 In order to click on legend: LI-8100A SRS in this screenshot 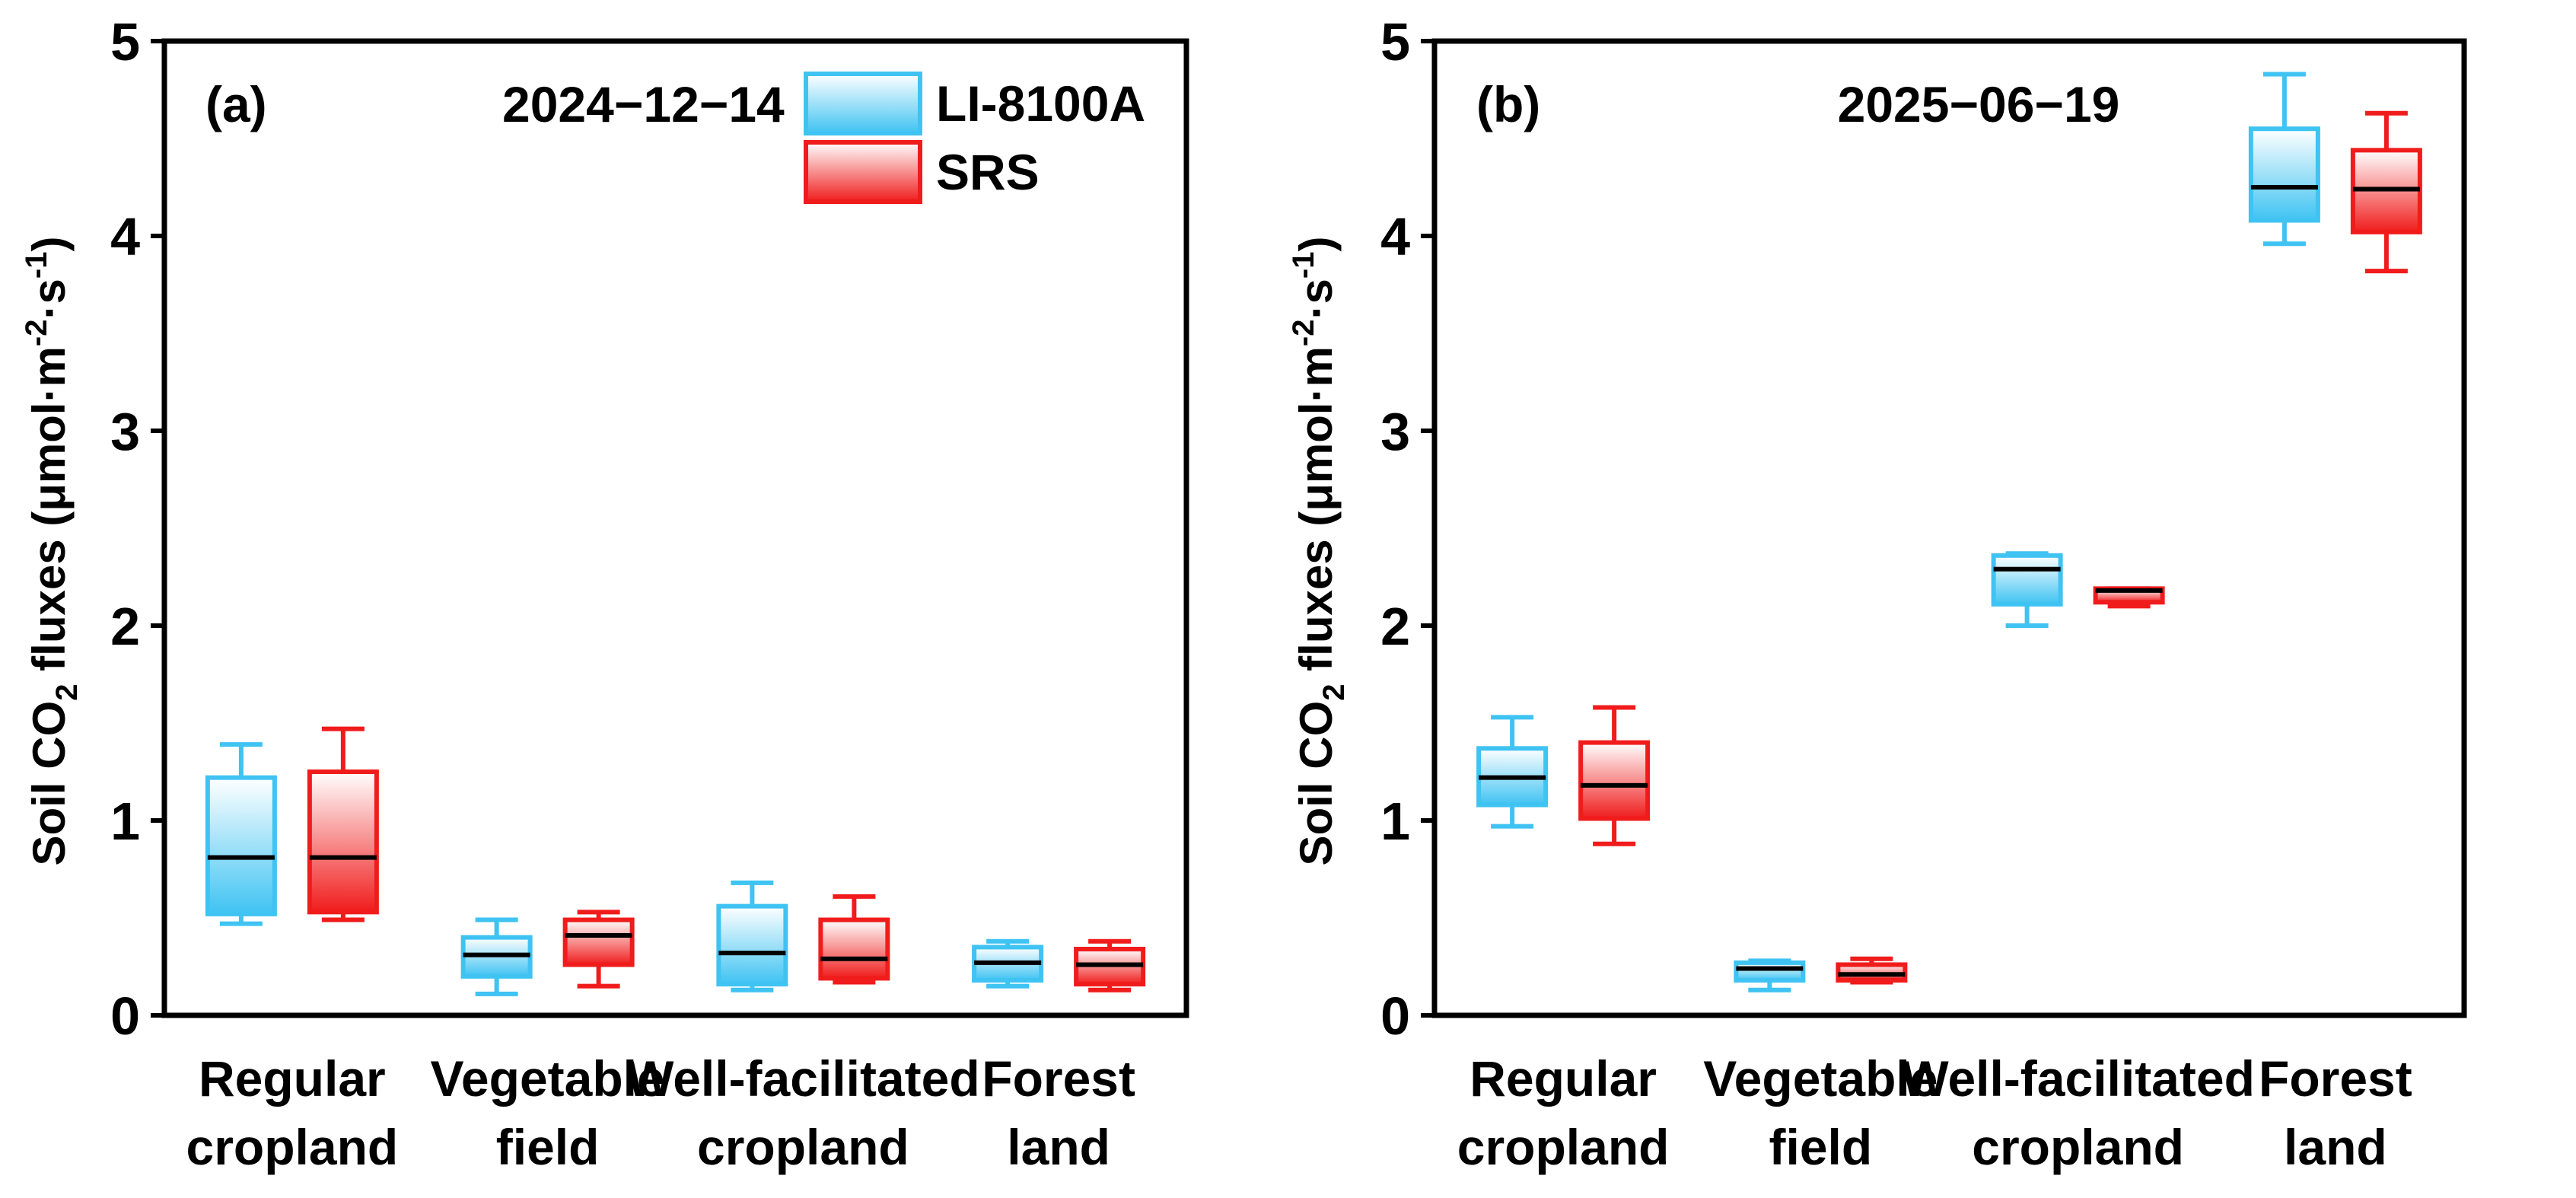, I will do `click(975, 138)`.